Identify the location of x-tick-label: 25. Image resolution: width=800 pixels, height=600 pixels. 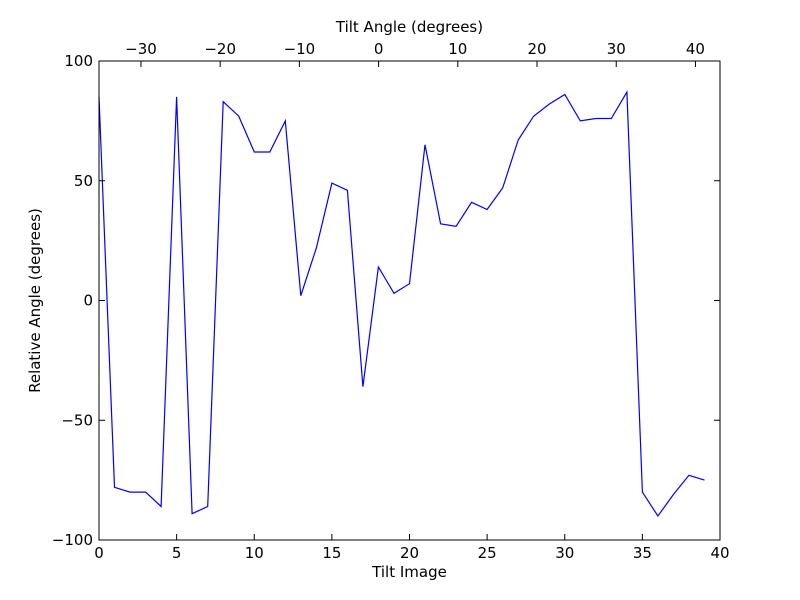
(487, 553).